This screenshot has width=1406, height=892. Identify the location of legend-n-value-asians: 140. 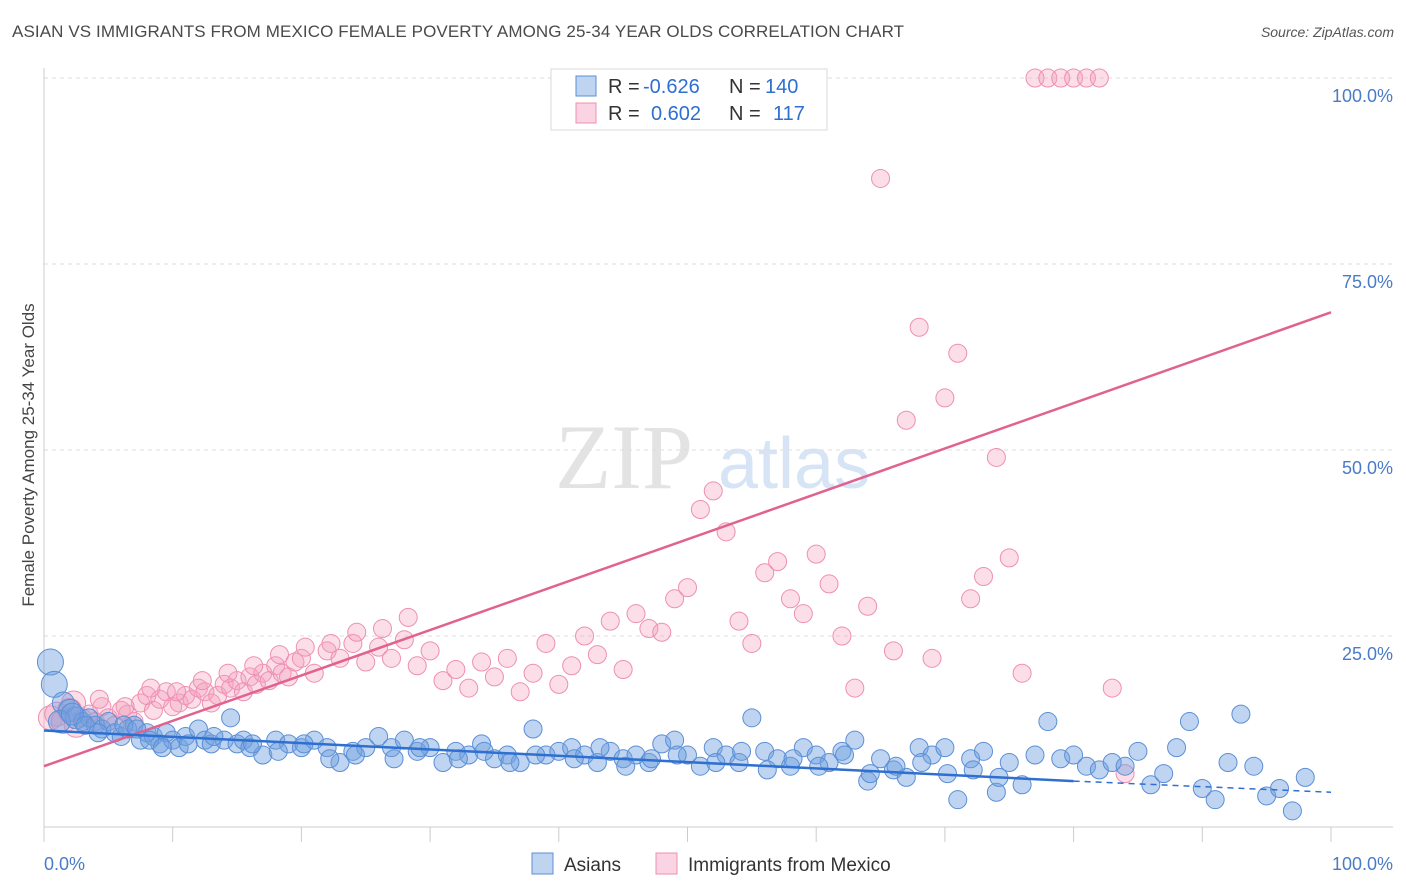
(781, 87).